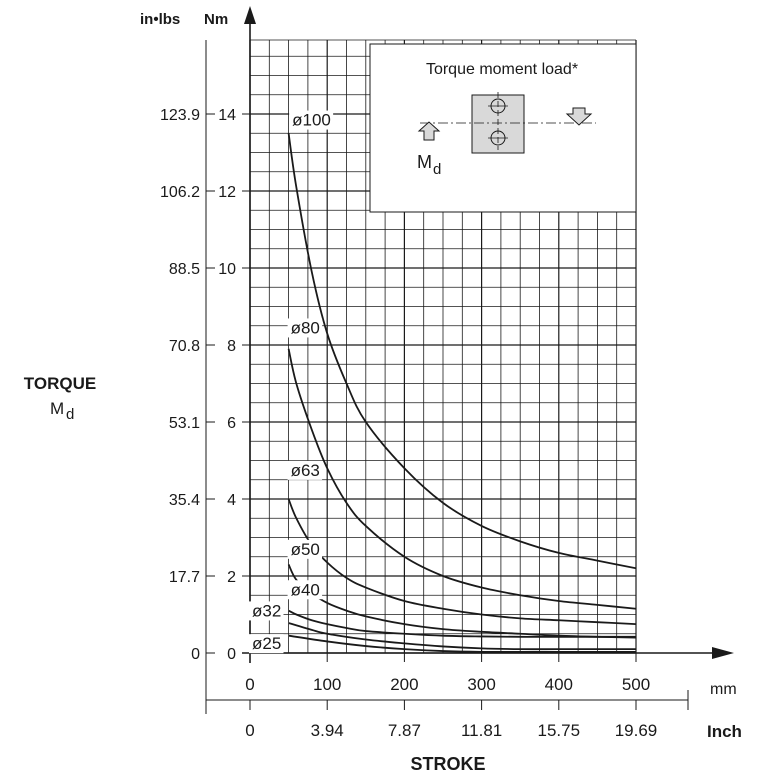 The height and width of the screenshot is (779, 767). I want to click on up-arrow-icon, so click(429, 131).